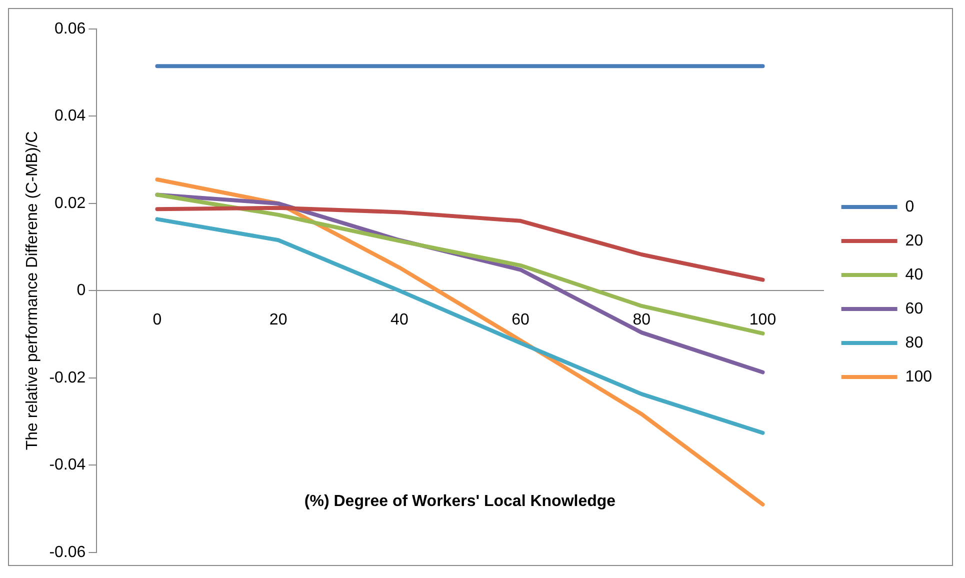 The height and width of the screenshot is (578, 965). What do you see at coordinates (67, 377) in the screenshot?
I see `y-tick-label: -0.02` at bounding box center [67, 377].